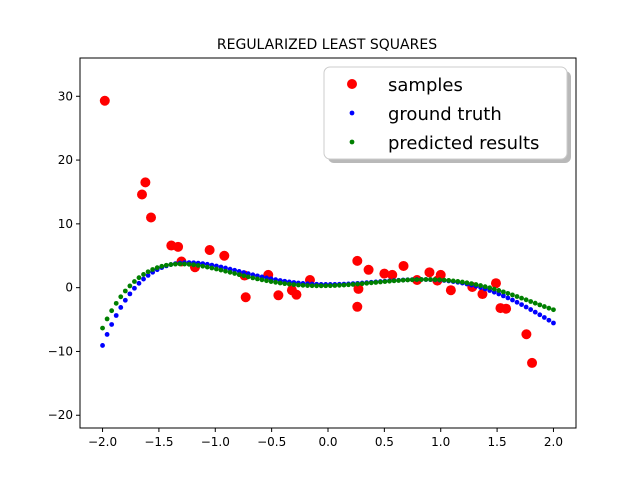  What do you see at coordinates (102, 442) in the screenshot?
I see `x-tick-label: −2.0` at bounding box center [102, 442].